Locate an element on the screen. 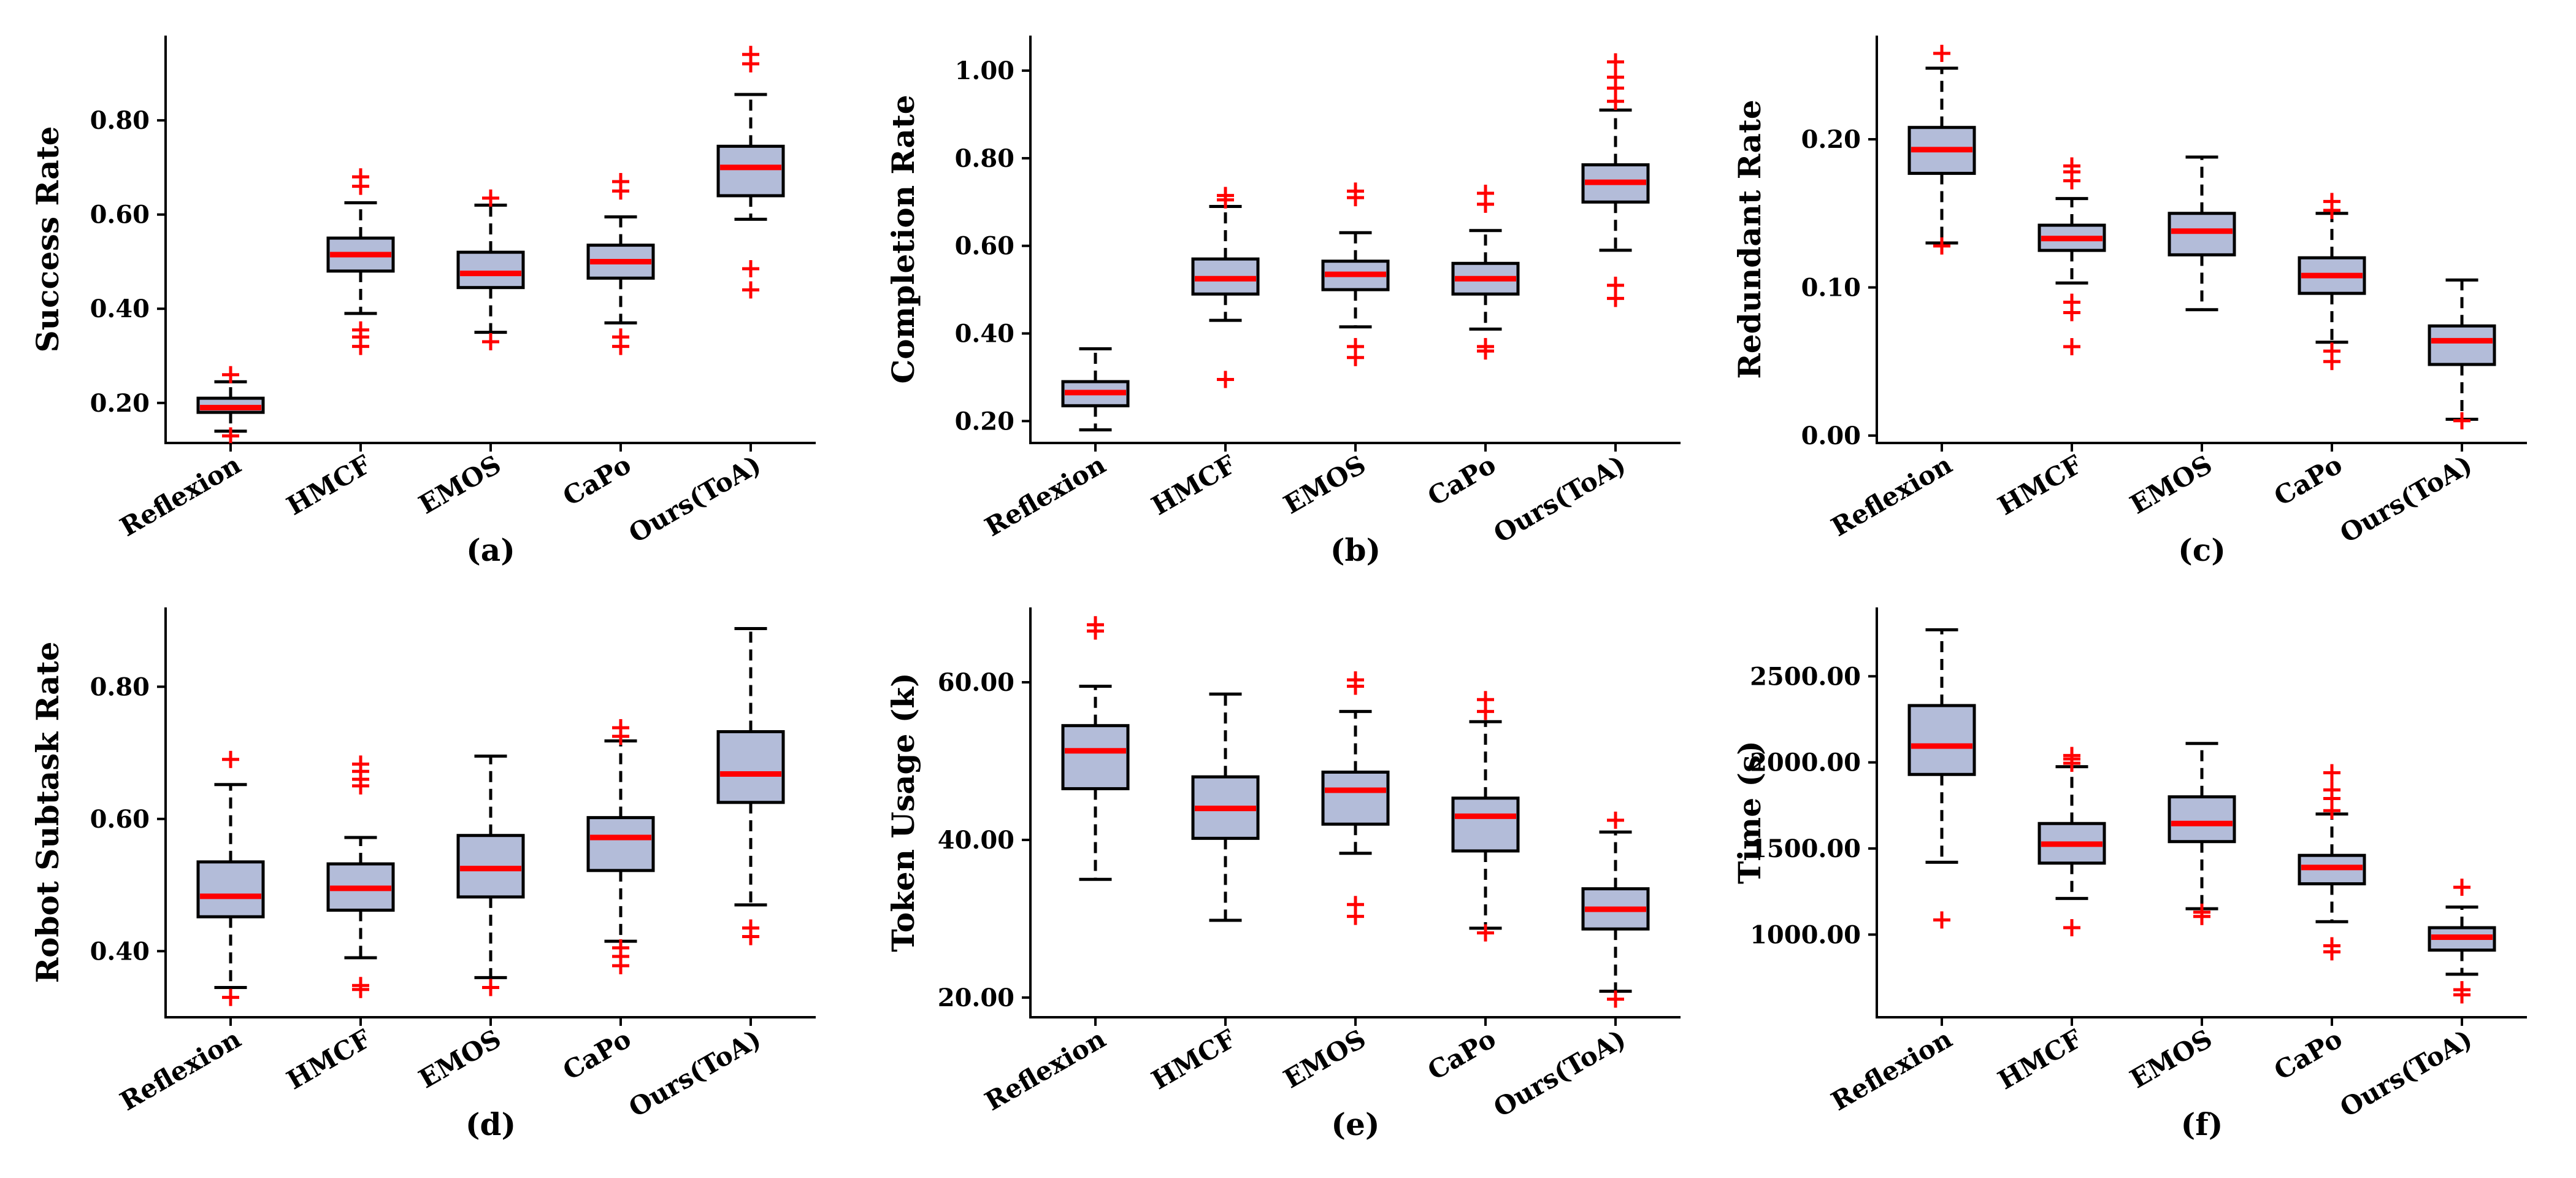  y-tick-label: 1.00 is located at coordinates (984, 70).